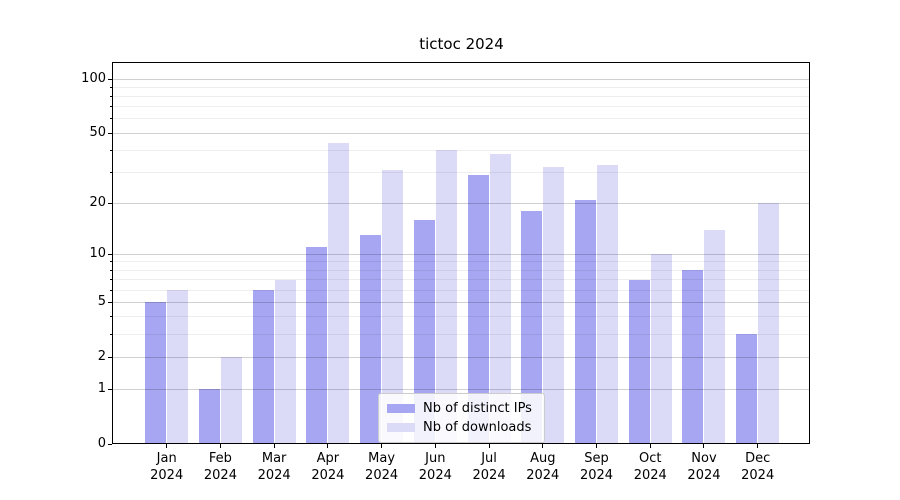 The image size is (900, 500). I want to click on legend-label-downloads: Nb of downloads, so click(477, 427).